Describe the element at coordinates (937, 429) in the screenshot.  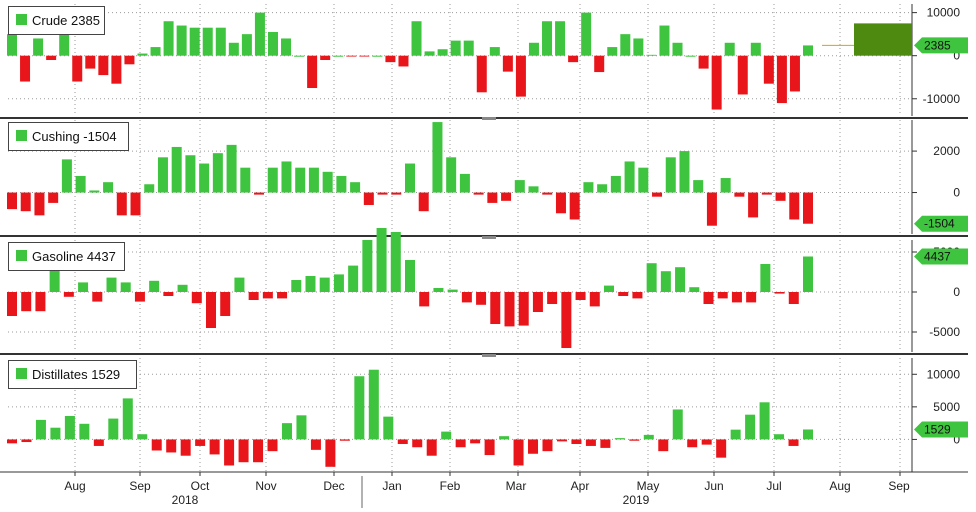
I see `last-value-label: 1529` at that location.